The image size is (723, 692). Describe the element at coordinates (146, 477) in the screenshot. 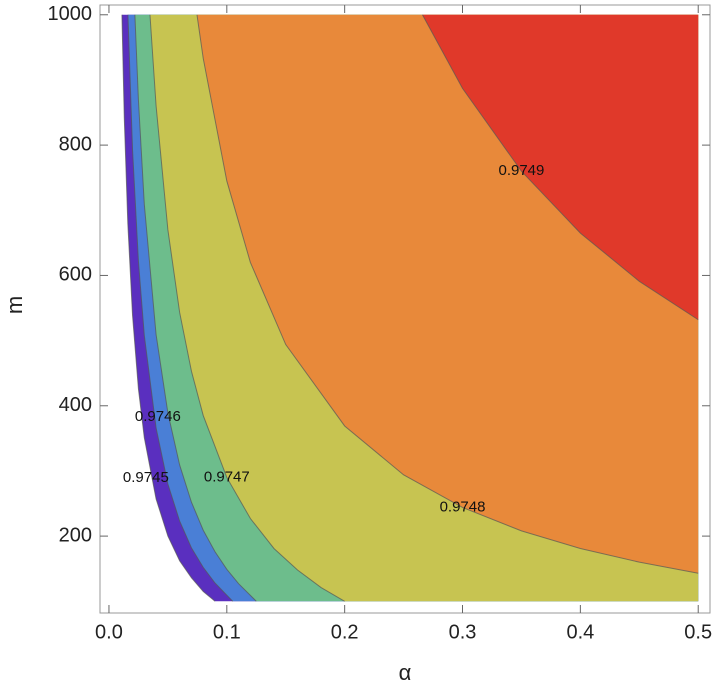

I see `contour-label: 0.9745` at that location.